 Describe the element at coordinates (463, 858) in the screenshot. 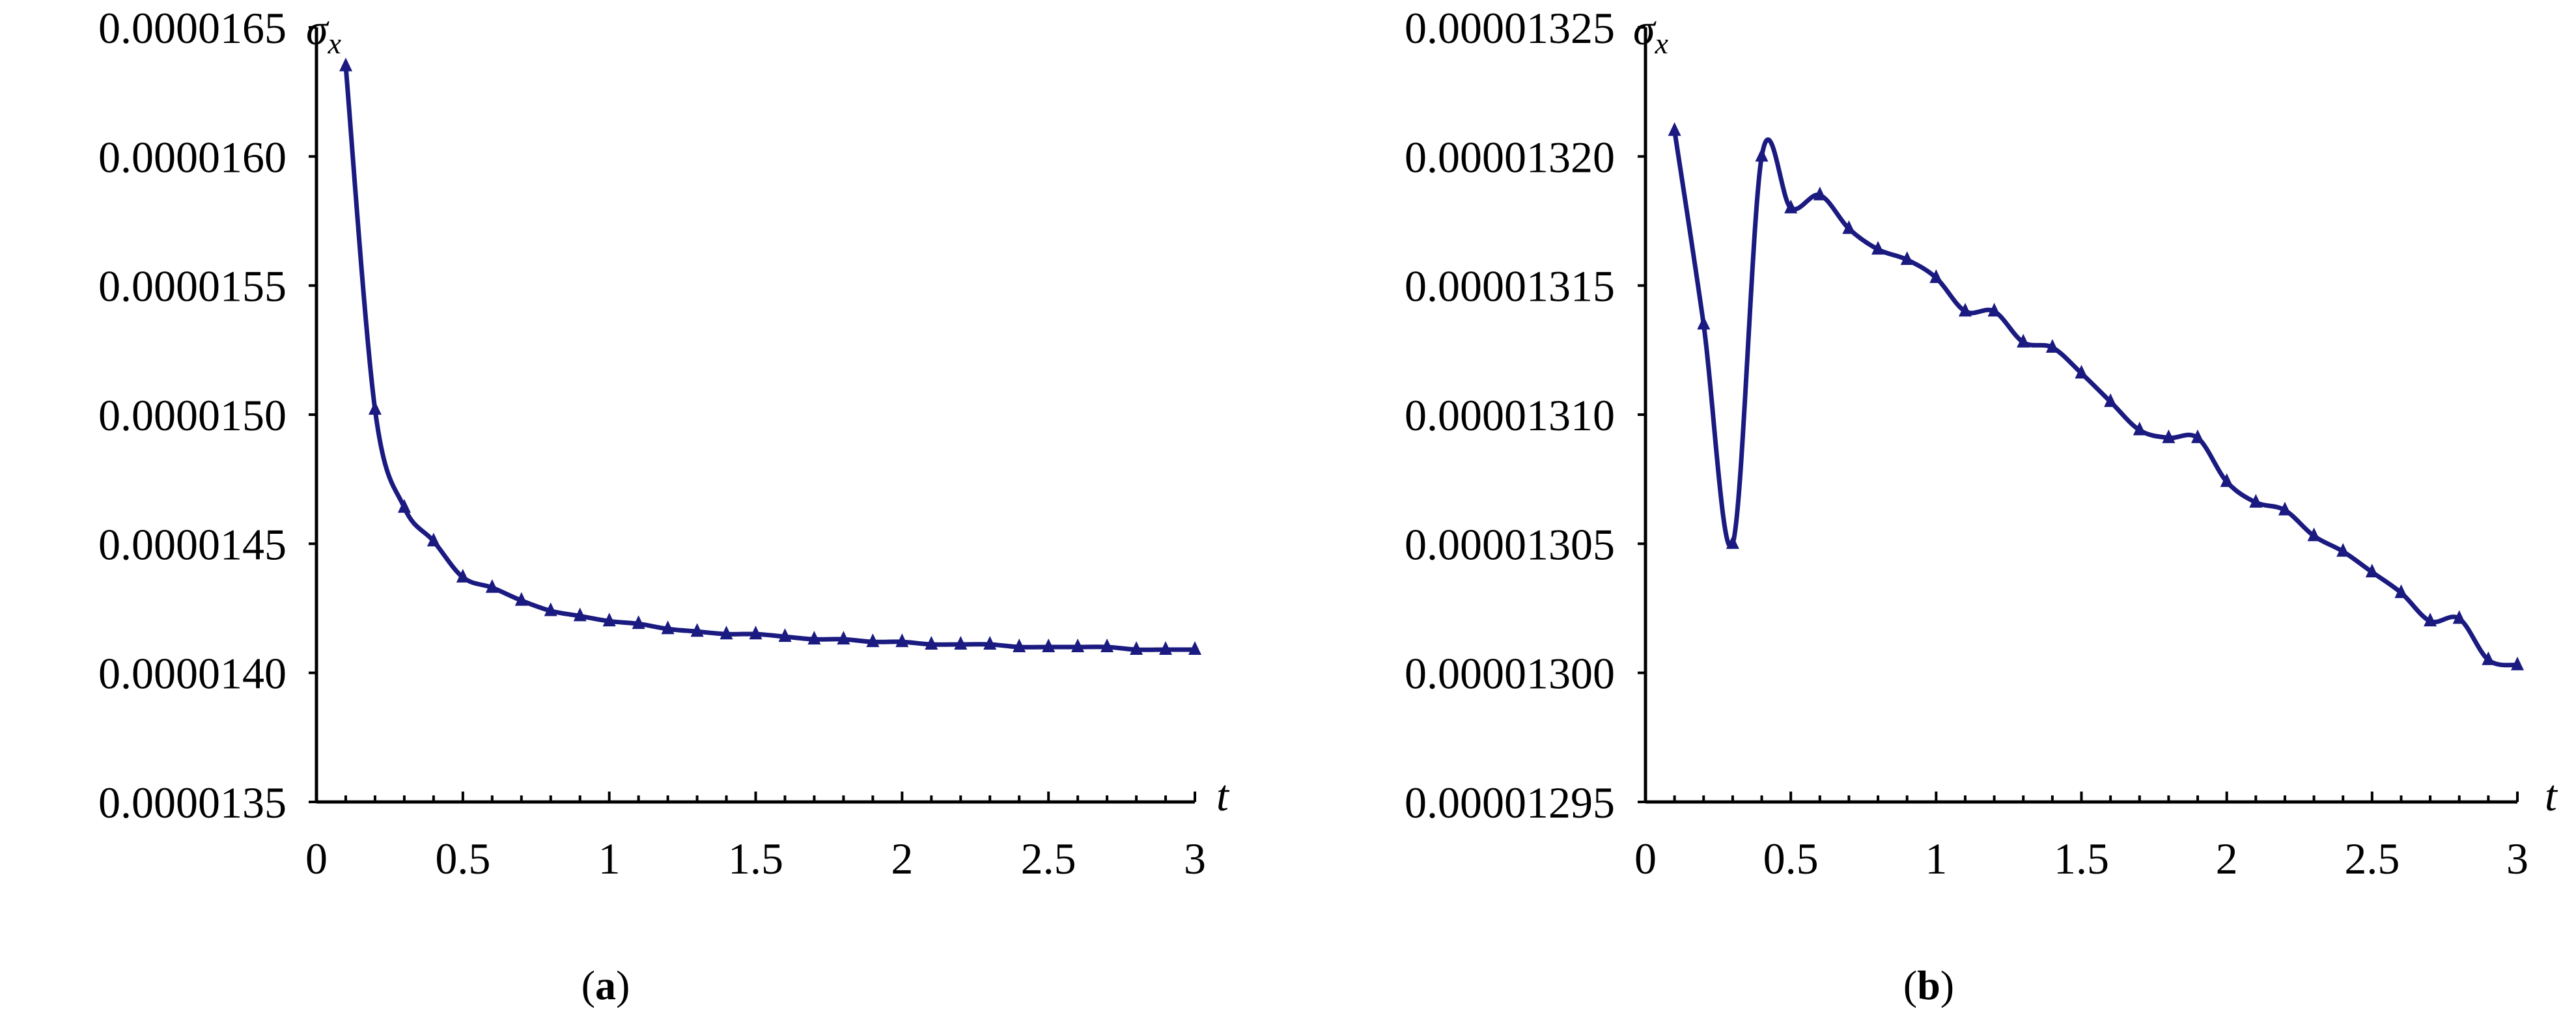

I see `x-tick-label-a: 0.5` at that location.